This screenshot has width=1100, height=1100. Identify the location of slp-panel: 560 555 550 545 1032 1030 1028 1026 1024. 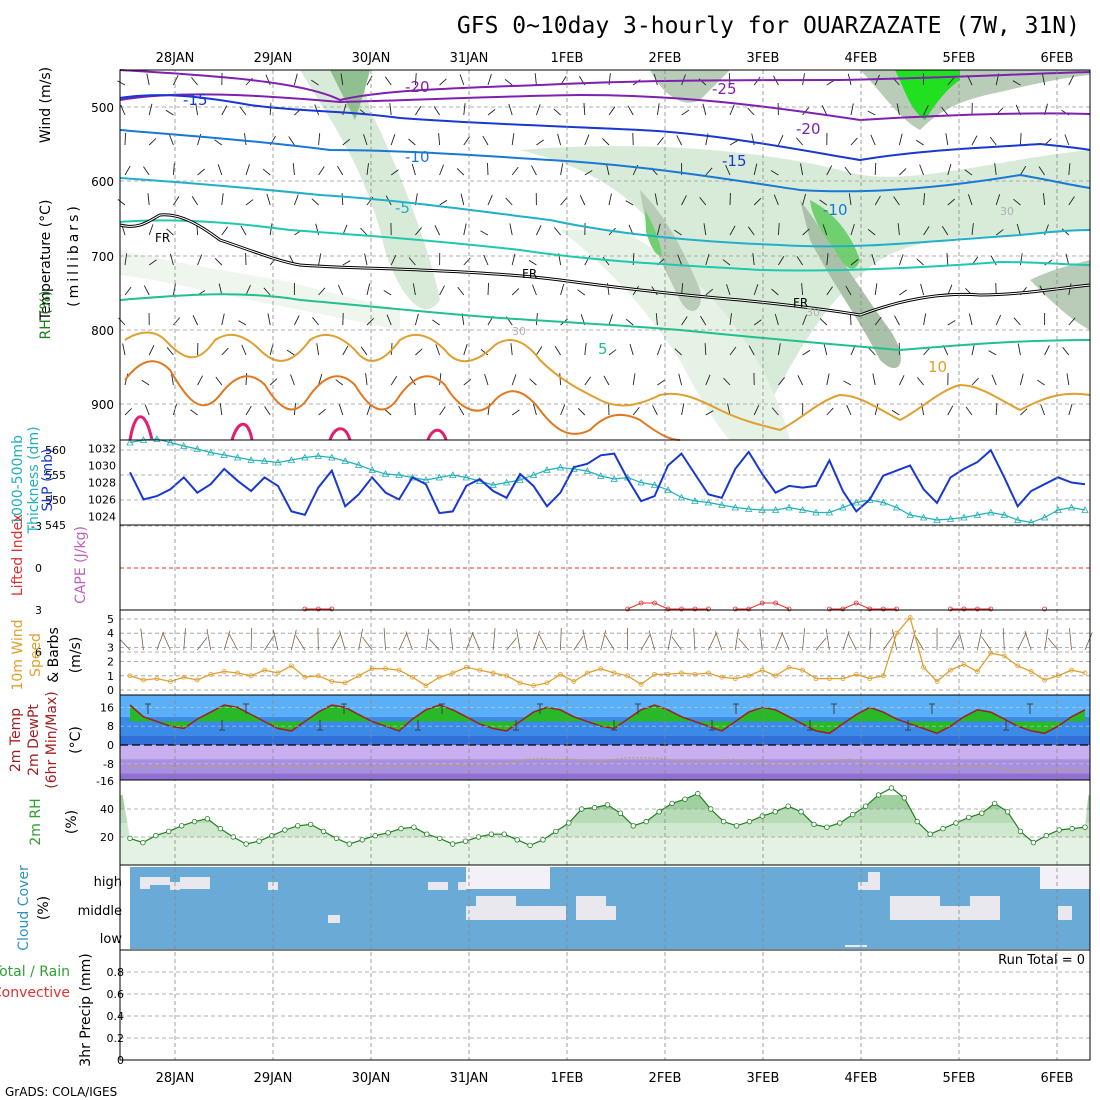
(567, 483).